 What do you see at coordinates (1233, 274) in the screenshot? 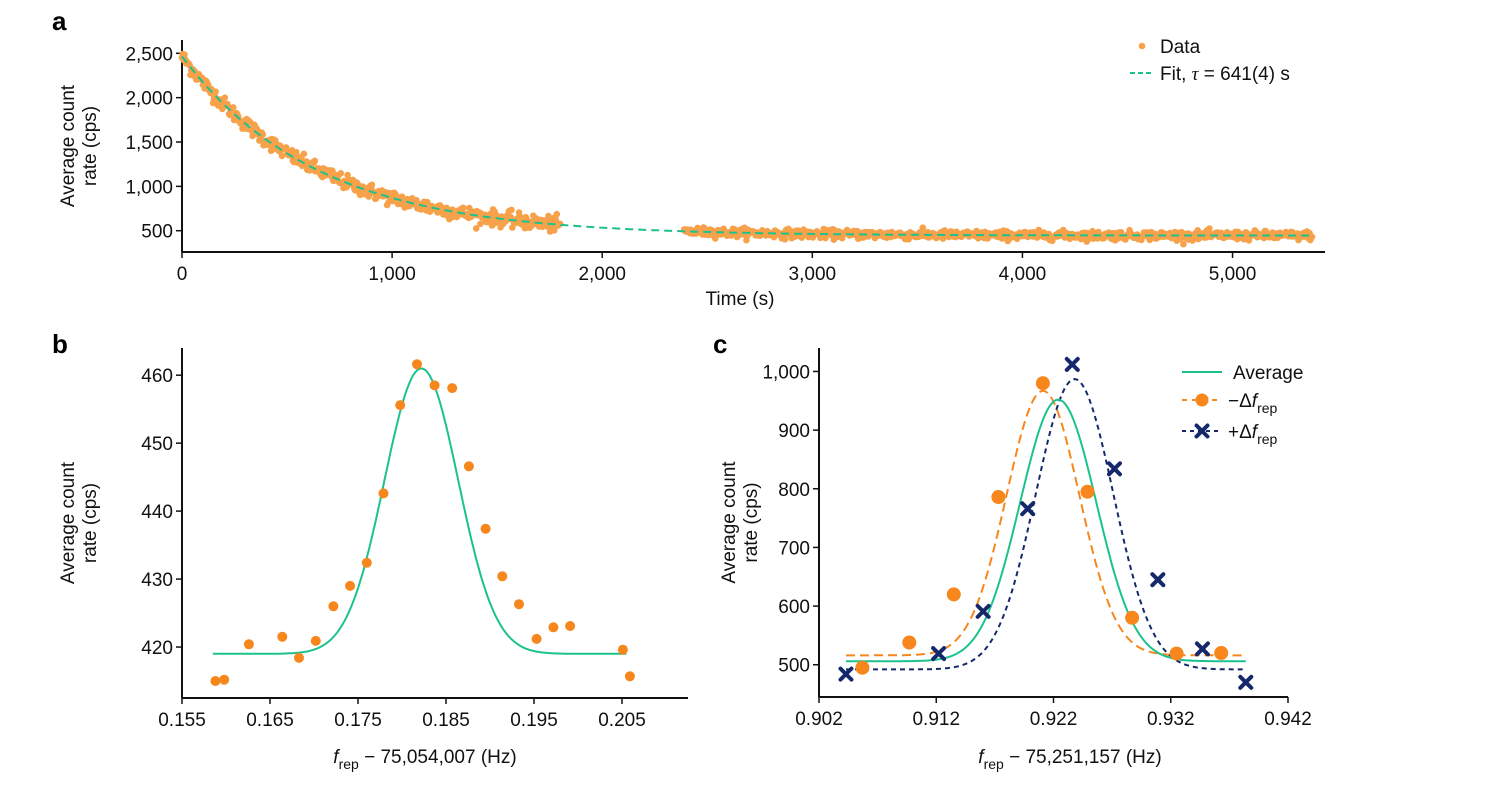
I see `x-tick-label: 5,000` at bounding box center [1233, 274].